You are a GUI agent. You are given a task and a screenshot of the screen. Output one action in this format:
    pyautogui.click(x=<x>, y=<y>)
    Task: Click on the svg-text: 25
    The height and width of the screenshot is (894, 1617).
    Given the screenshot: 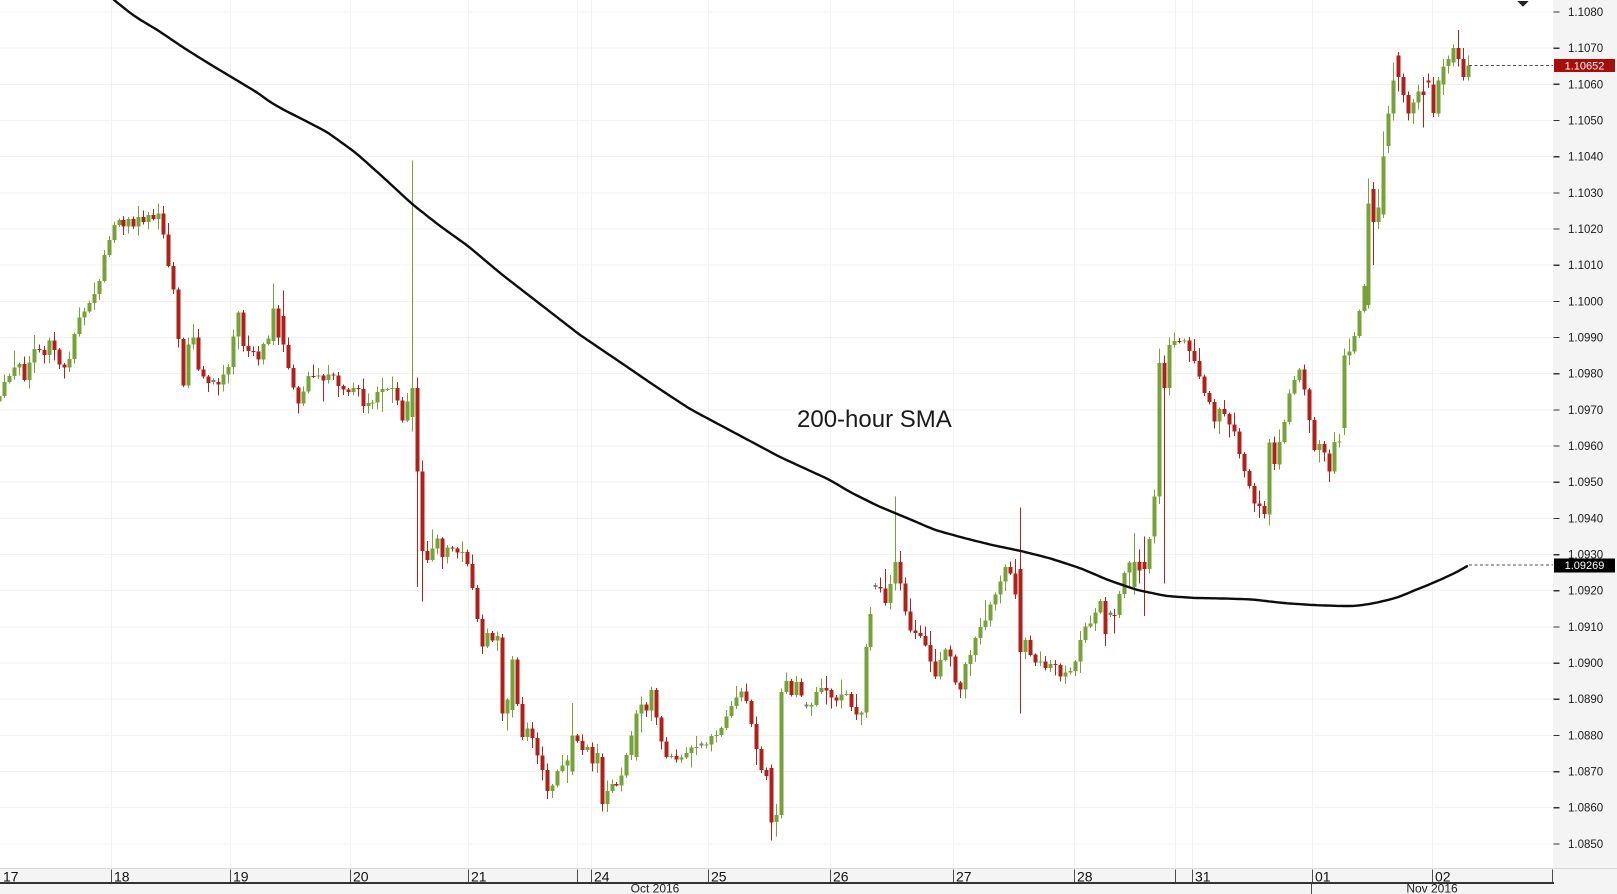 What is the action you would take?
    pyautogui.click(x=719, y=876)
    